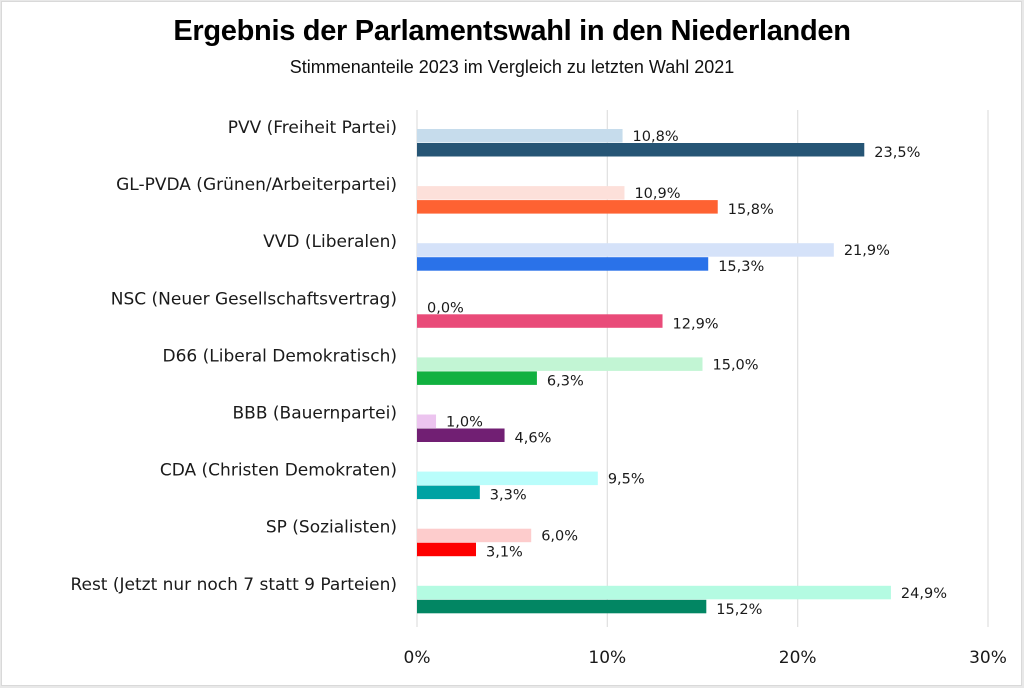  Describe the element at coordinates (278, 471) in the screenshot. I see `category-label: CDA (Christen Demokraten)` at that location.